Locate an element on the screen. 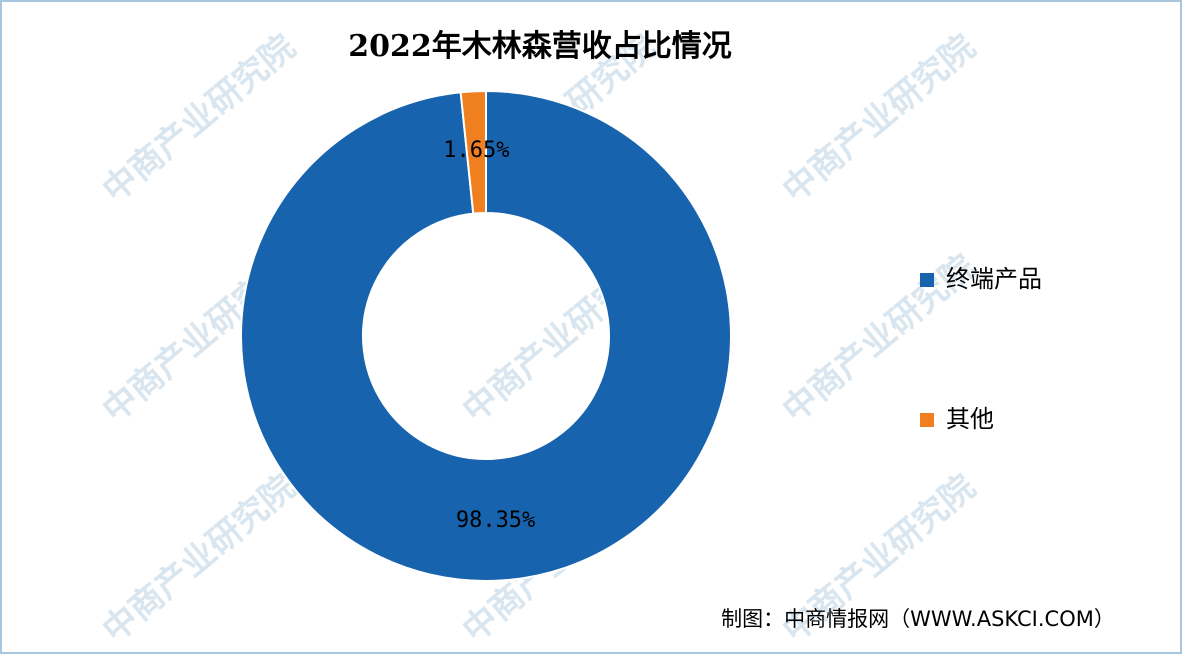  pie-slice is located at coordinates (473, 152).